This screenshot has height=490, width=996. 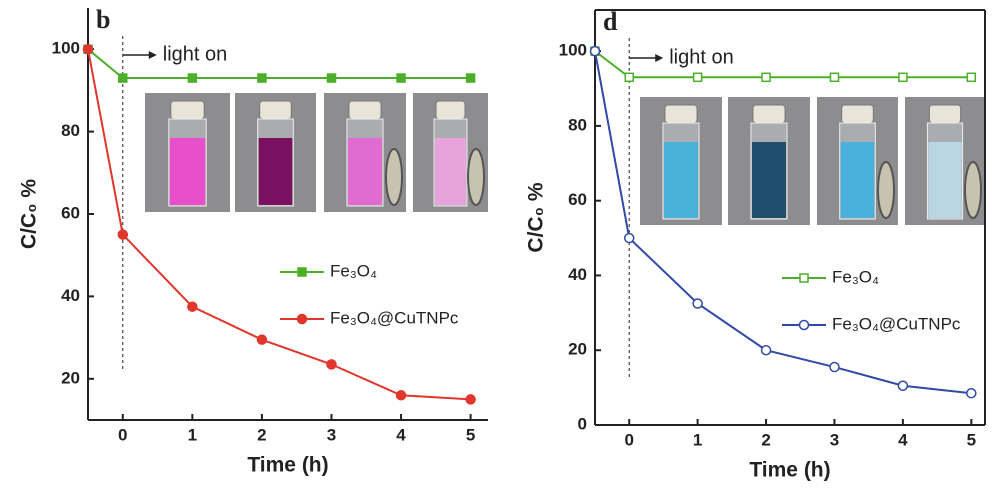 What do you see at coordinates (582, 423) in the screenshot?
I see `y-tick-label: 0` at bounding box center [582, 423].